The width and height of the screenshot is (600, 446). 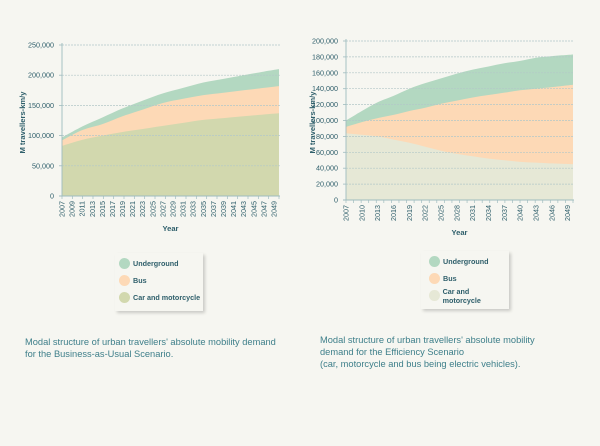 I want to click on x-tick-label: 2011, so click(x=82, y=208).